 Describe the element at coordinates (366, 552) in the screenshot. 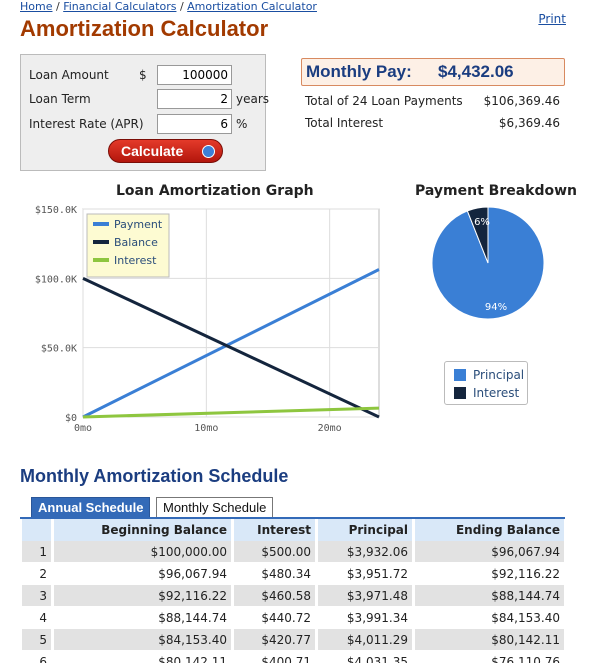

I see `table-cell: $3,932.06` at that location.